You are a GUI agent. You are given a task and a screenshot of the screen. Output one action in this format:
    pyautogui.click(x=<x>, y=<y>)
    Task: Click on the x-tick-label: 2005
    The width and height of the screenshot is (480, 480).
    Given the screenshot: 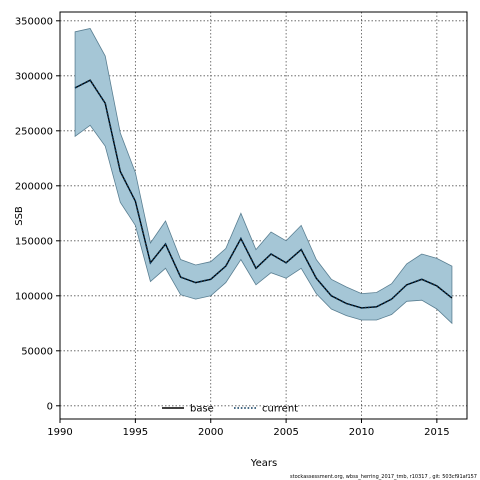 What is the action you would take?
    pyautogui.click(x=285, y=432)
    